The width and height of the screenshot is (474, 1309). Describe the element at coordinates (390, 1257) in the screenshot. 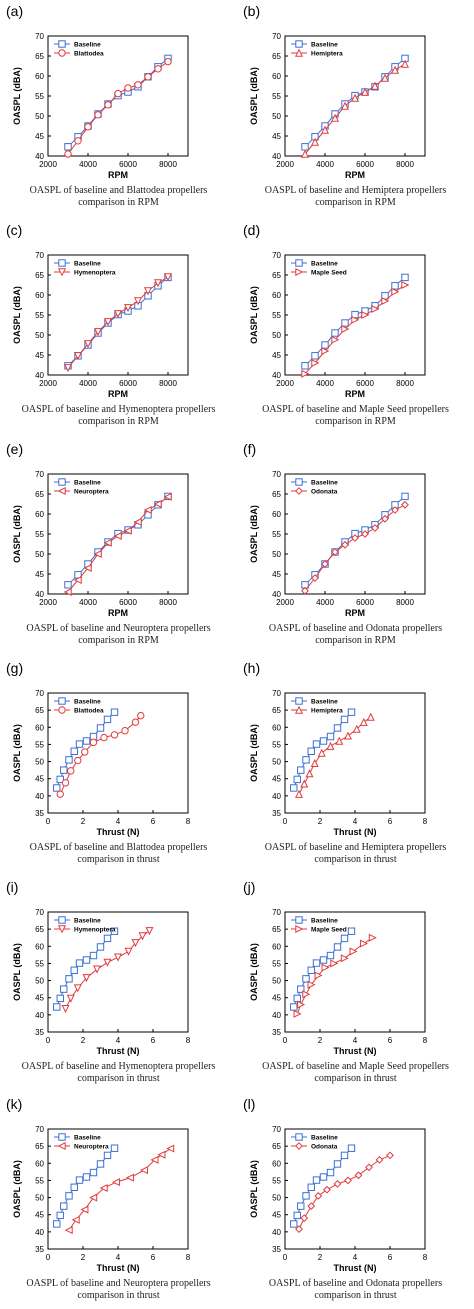

I see `x-tick-label: 6` at that location.